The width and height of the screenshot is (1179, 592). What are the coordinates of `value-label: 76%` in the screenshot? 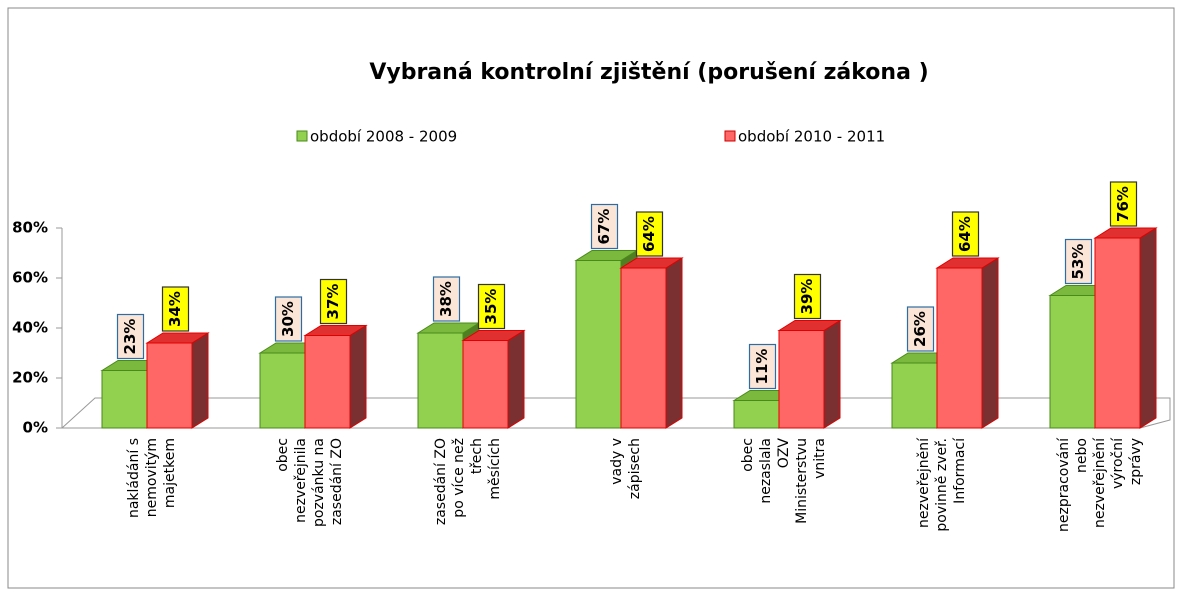 It's located at (1123, 204).